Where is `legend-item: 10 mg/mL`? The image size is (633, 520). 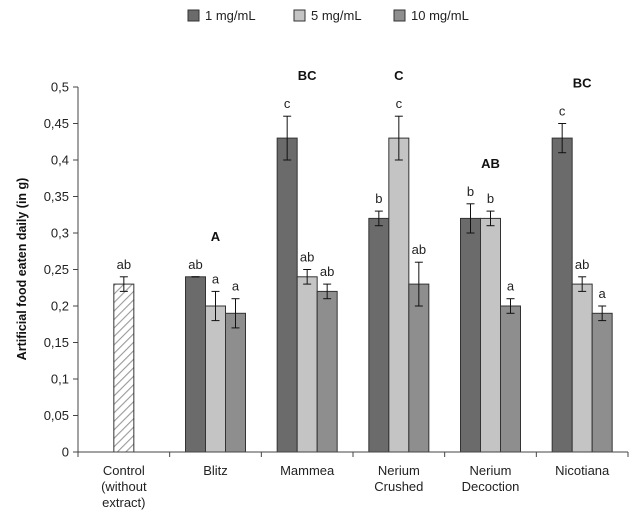
legend-item: 10 mg/mL is located at coordinates (431, 15).